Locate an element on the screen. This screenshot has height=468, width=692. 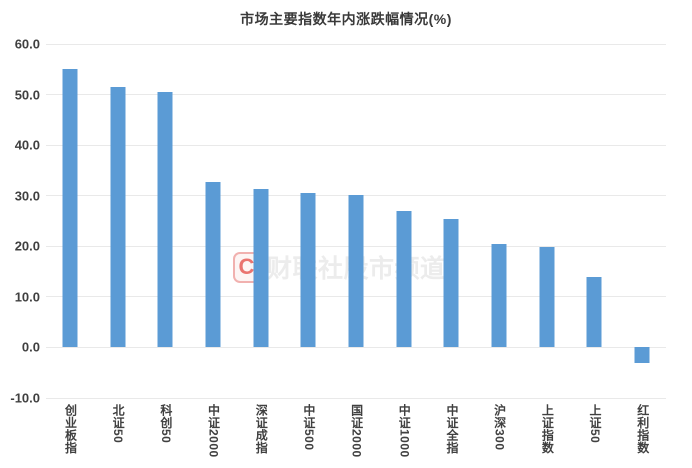
x-axis-tick-label: 北证50 is located at coordinates (118, 424).